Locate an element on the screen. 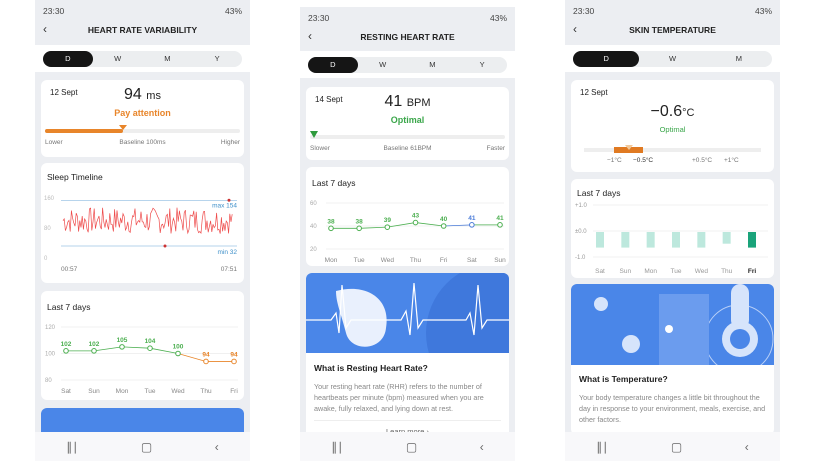 The width and height of the screenshot is (820, 461). rhr-value: 41 is located at coordinates (393, 101).